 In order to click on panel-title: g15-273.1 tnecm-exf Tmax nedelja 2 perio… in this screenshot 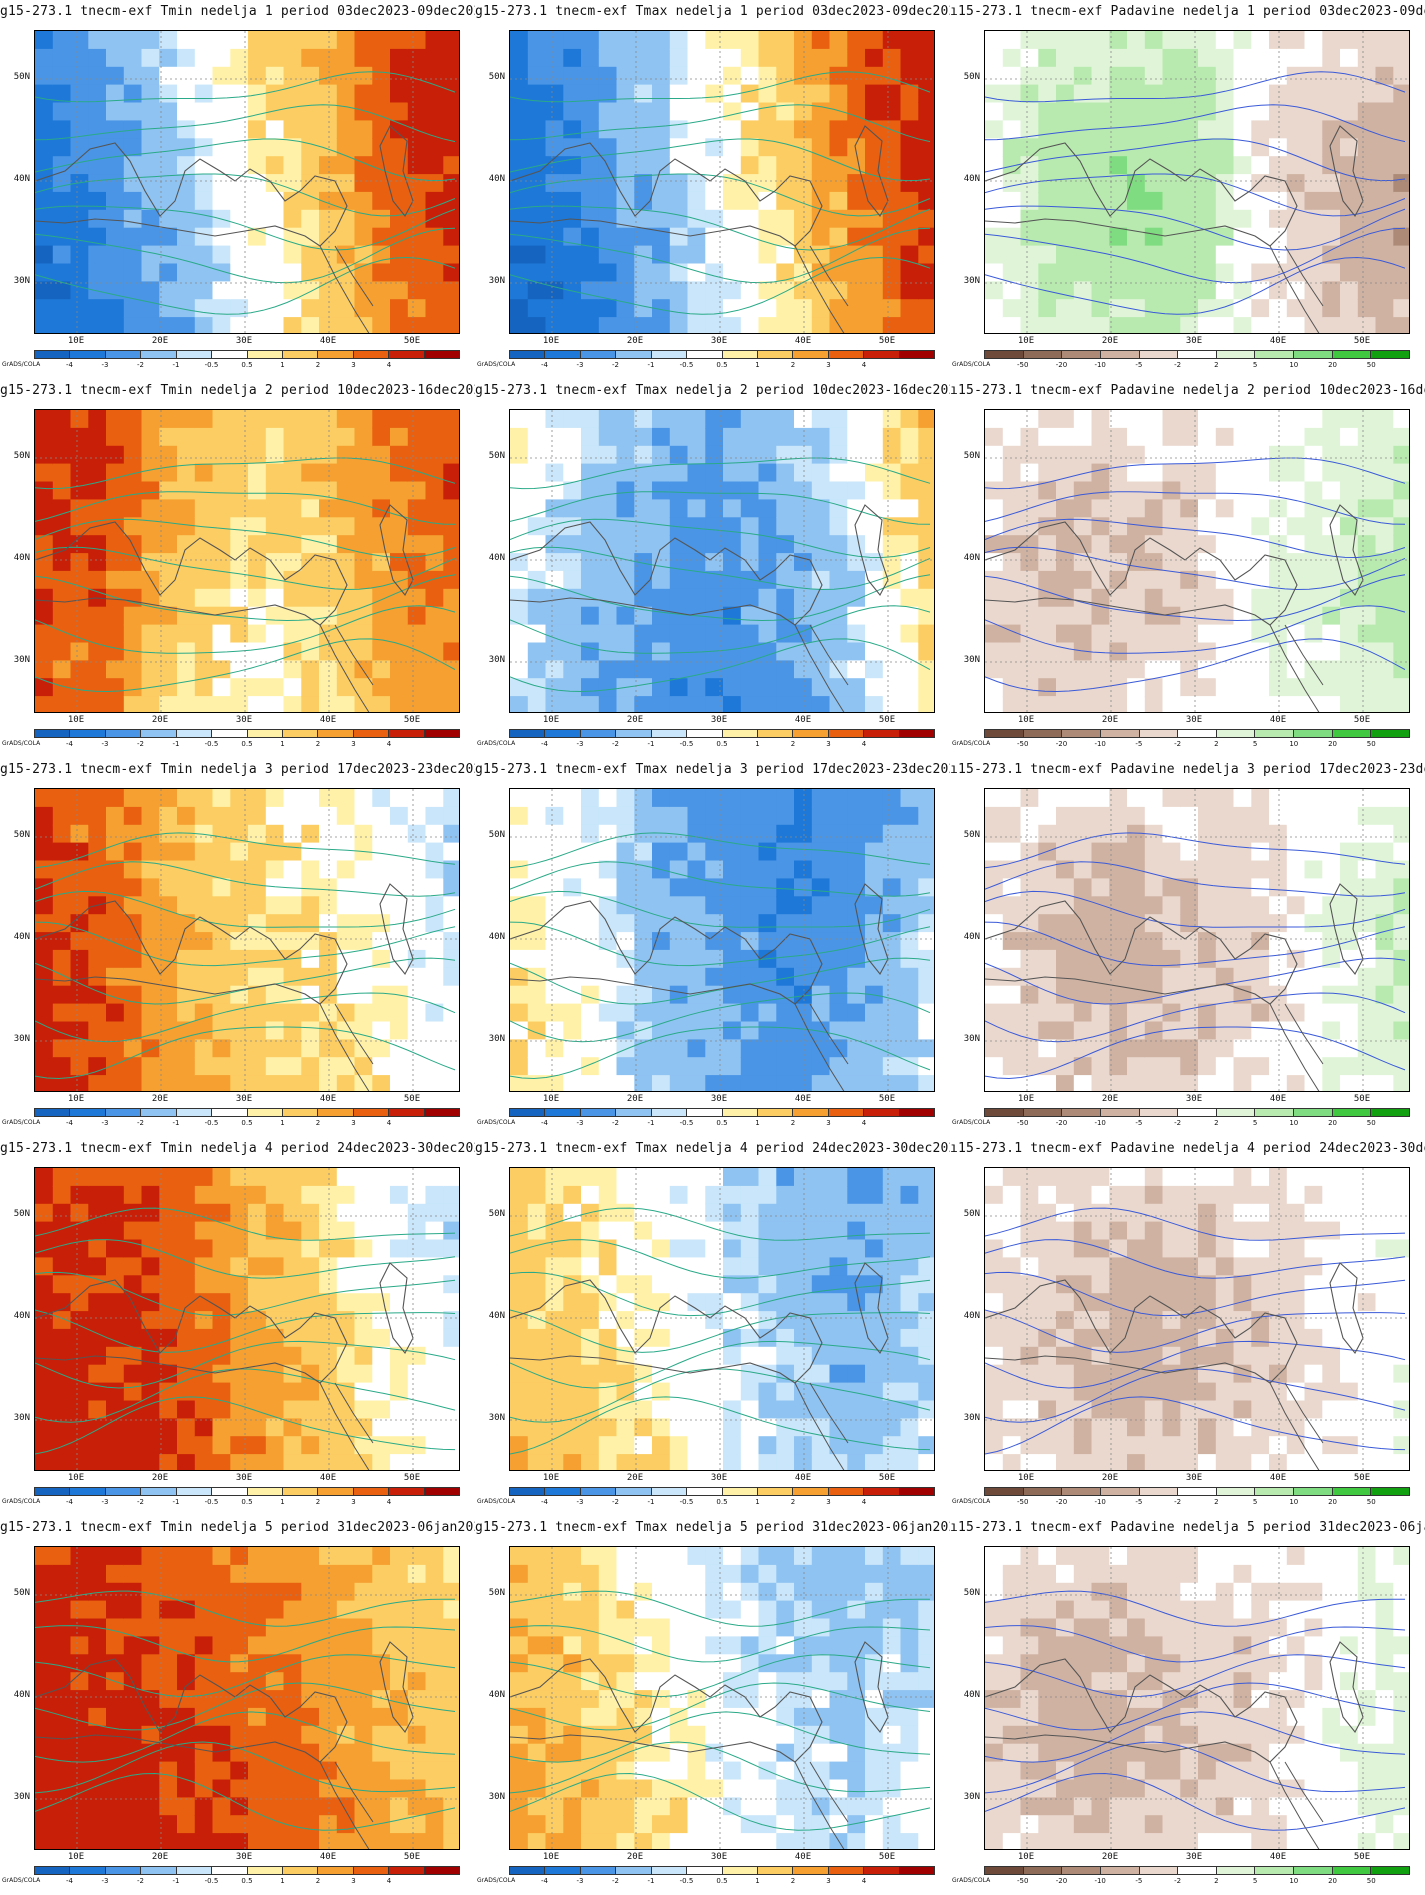, I will do `click(712, 390)`.